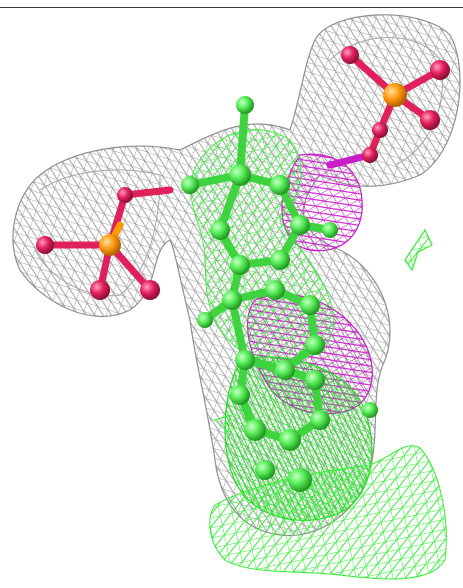 The width and height of the screenshot is (463, 588). What do you see at coordinates (388, 107) in the screenshot?
I see `phosphate-group-right` at bounding box center [388, 107].